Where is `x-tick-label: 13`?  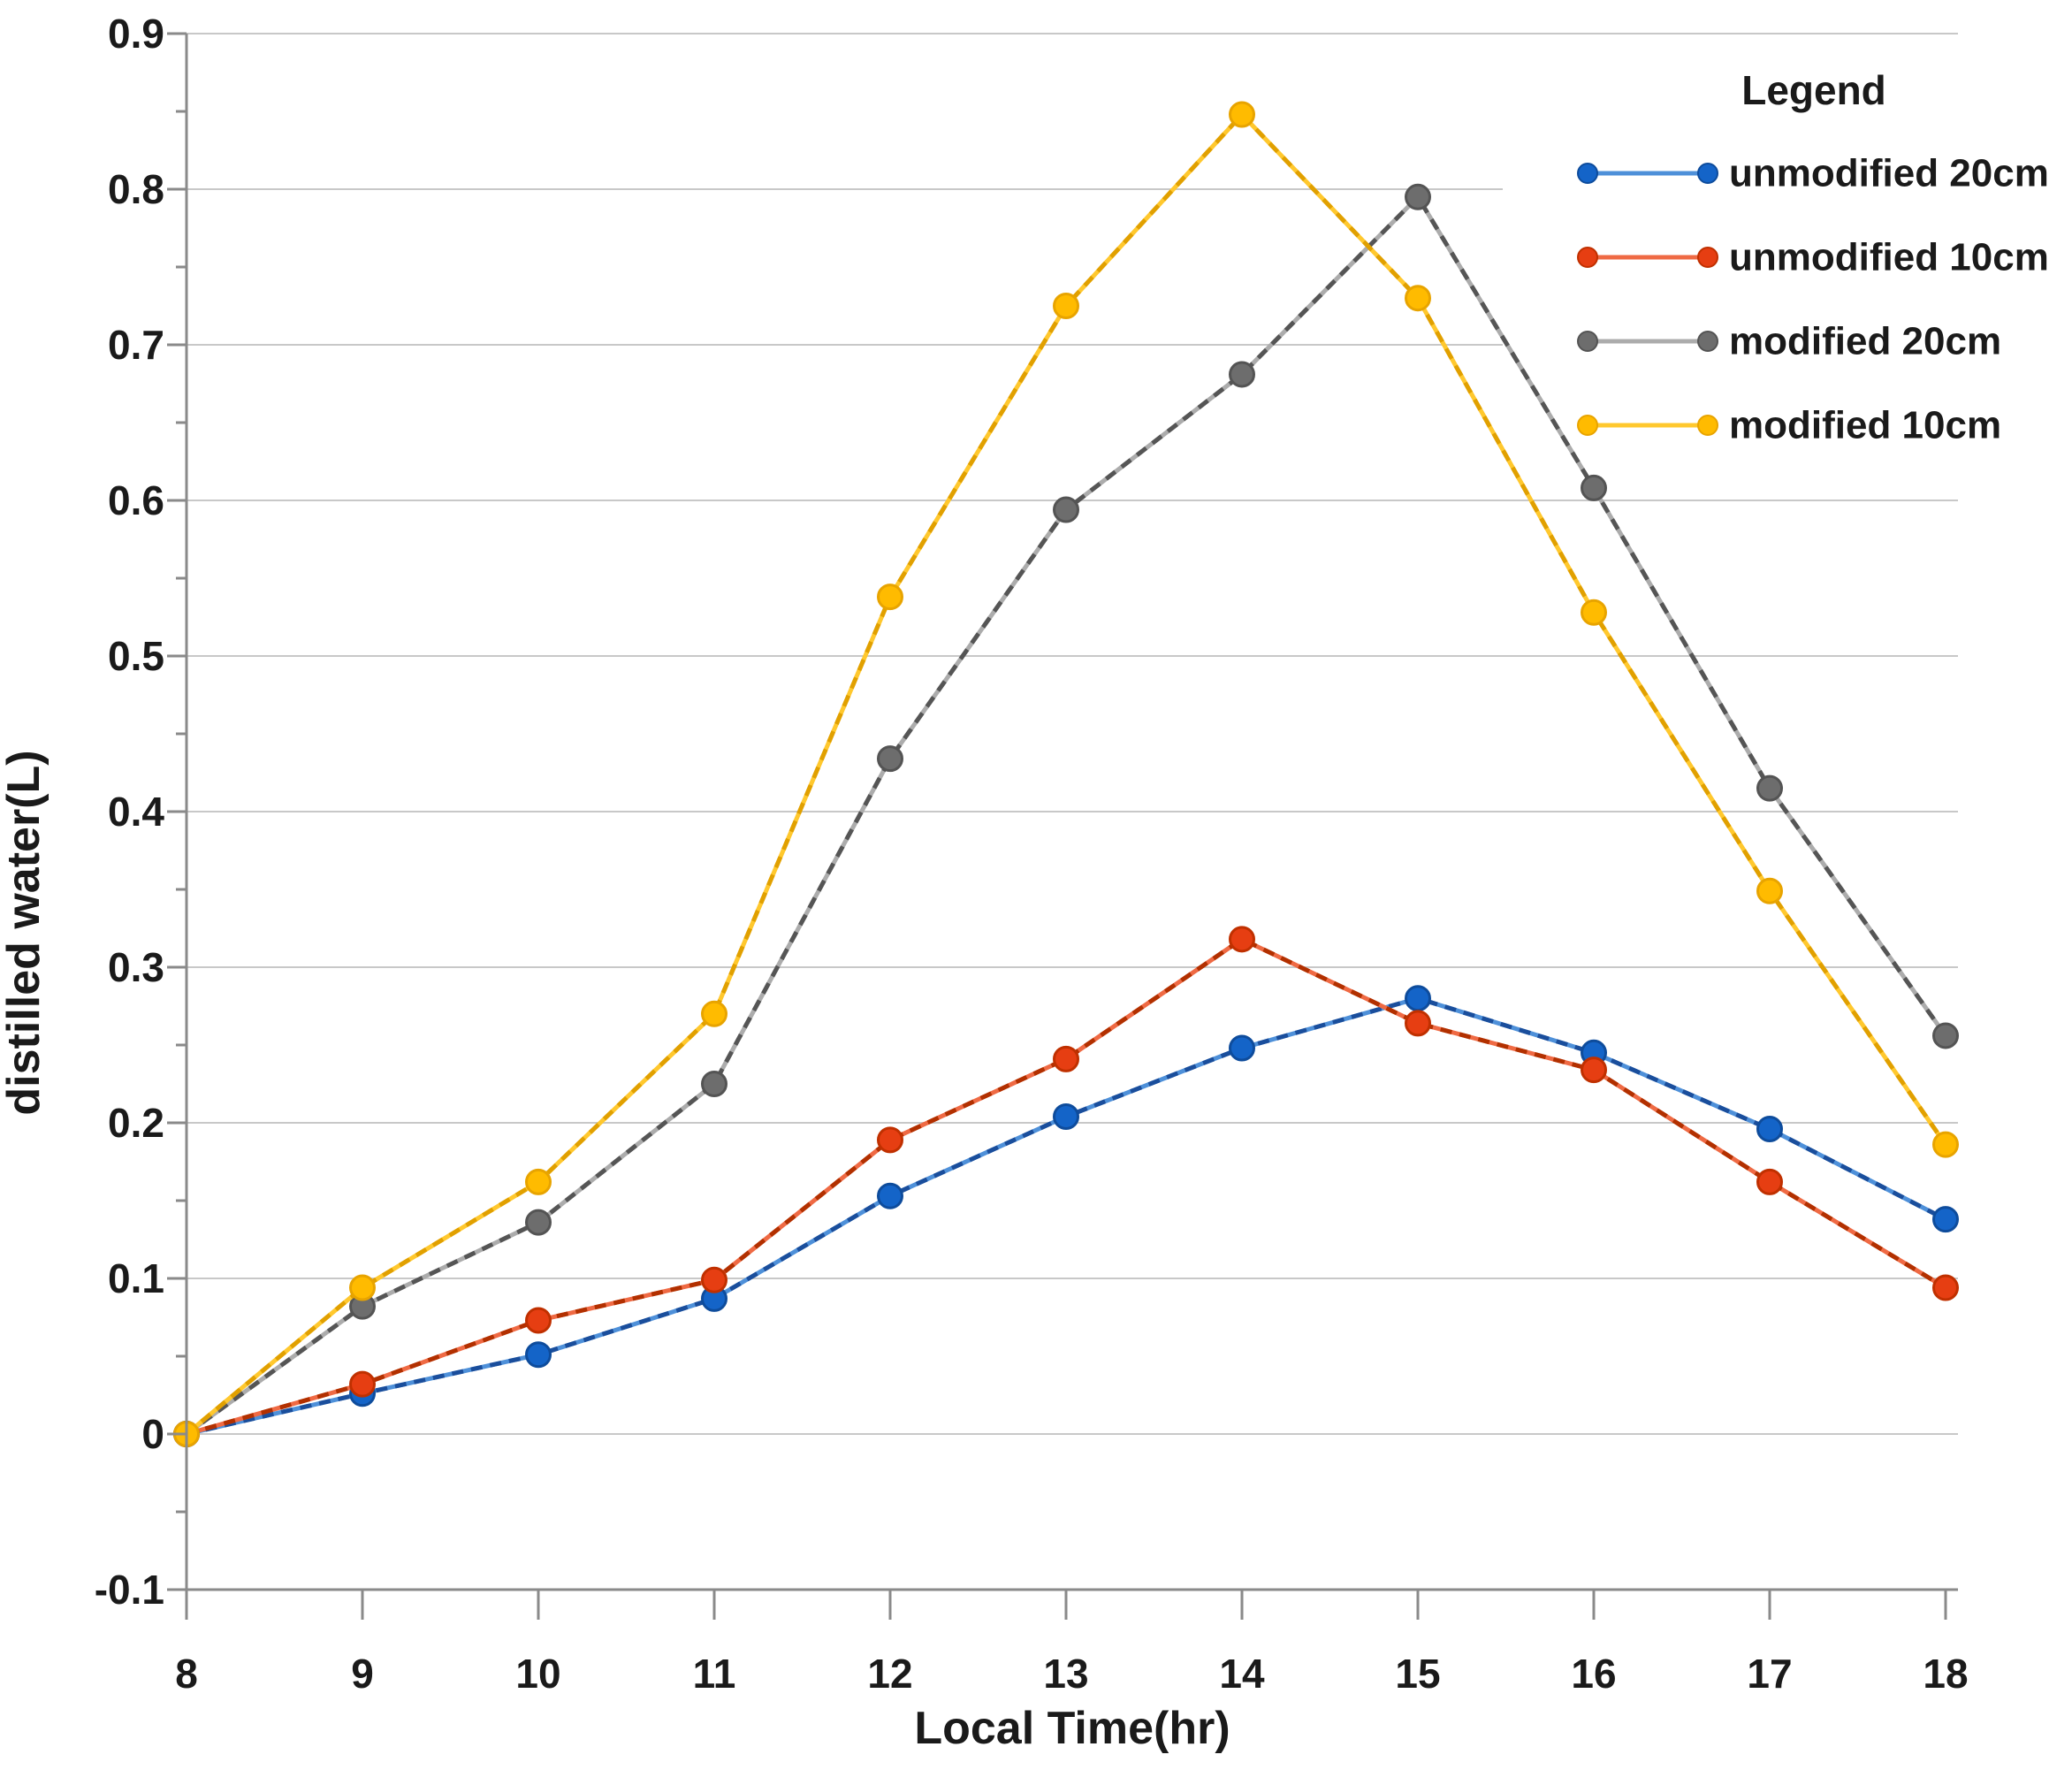 x-tick-label: 13 is located at coordinates (1065, 1674).